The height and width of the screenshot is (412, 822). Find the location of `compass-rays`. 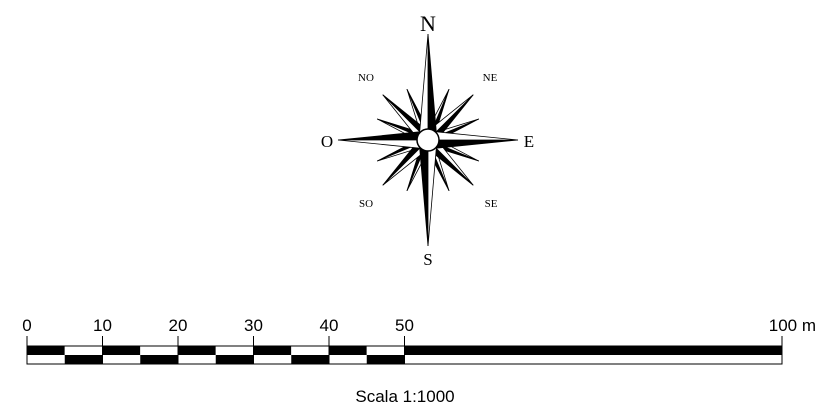

compass-rays is located at coordinates (428, 140).